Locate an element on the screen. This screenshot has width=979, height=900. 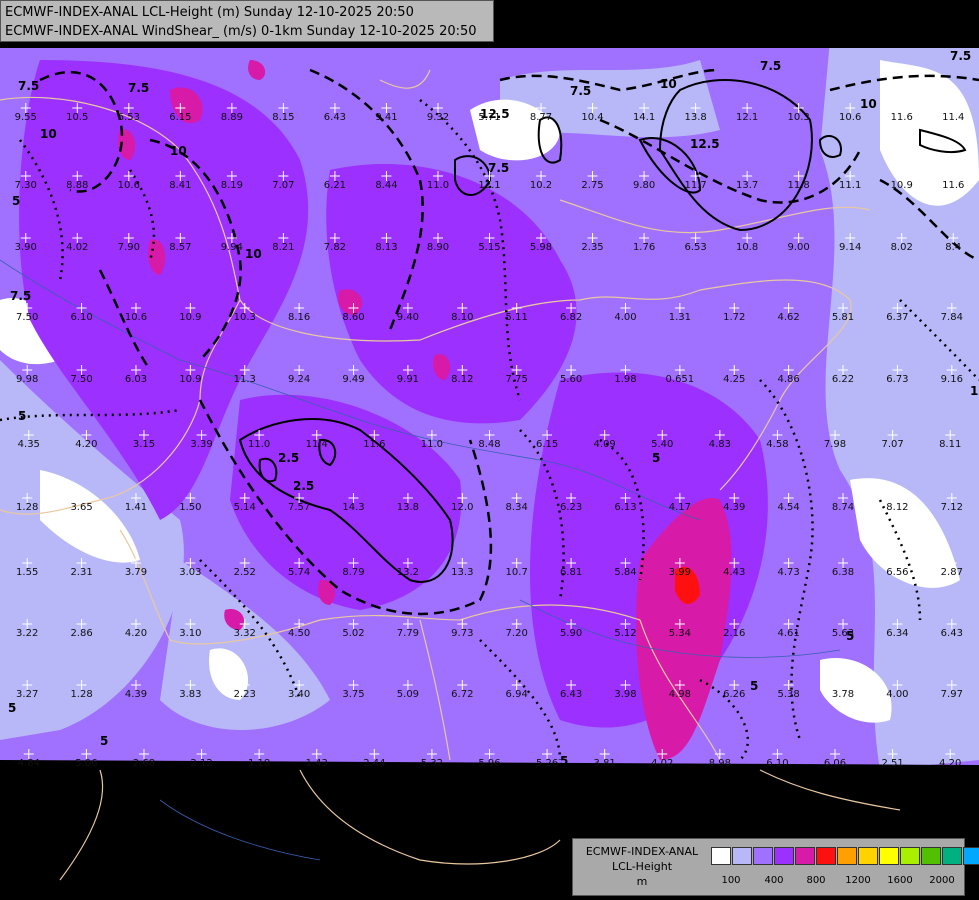
station-value: 4.00 is located at coordinates (625, 317).